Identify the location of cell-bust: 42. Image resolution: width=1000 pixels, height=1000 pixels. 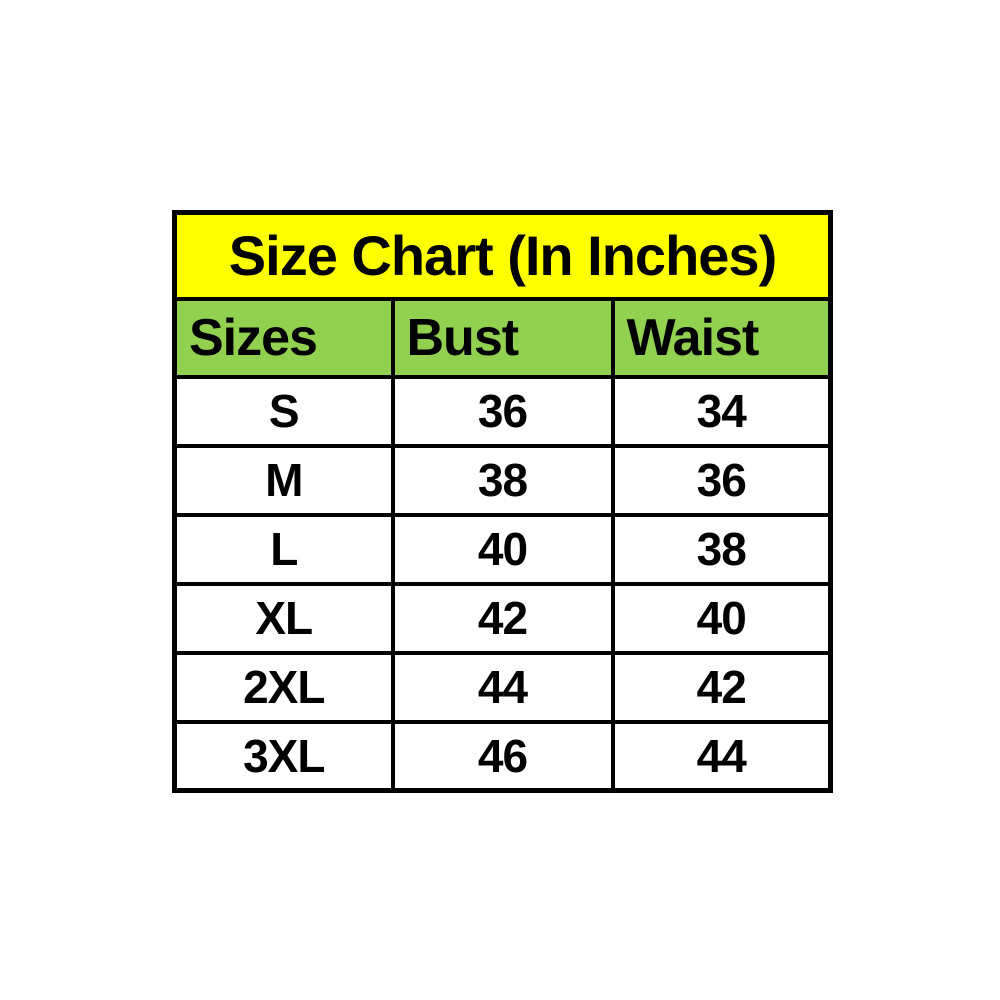
(502, 618).